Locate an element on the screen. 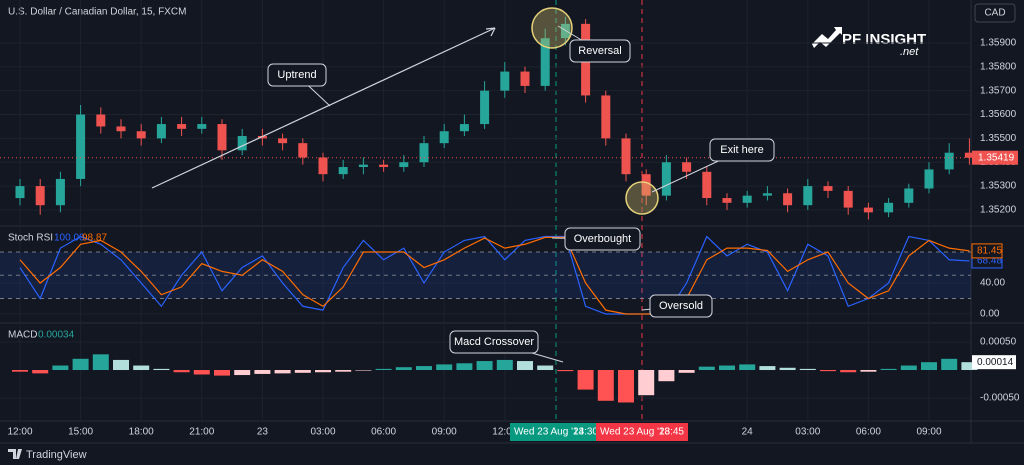 The height and width of the screenshot is (465, 1024). y-tick-label: 1.35700 is located at coordinates (998, 90).